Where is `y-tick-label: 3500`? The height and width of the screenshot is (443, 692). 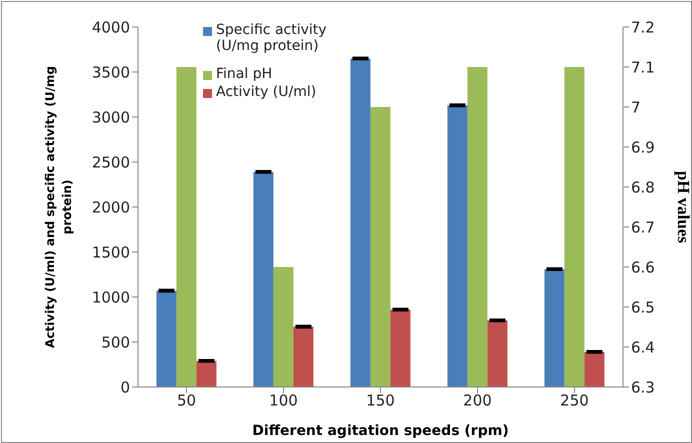 y-tick-label: 3500 is located at coordinates (111, 72).